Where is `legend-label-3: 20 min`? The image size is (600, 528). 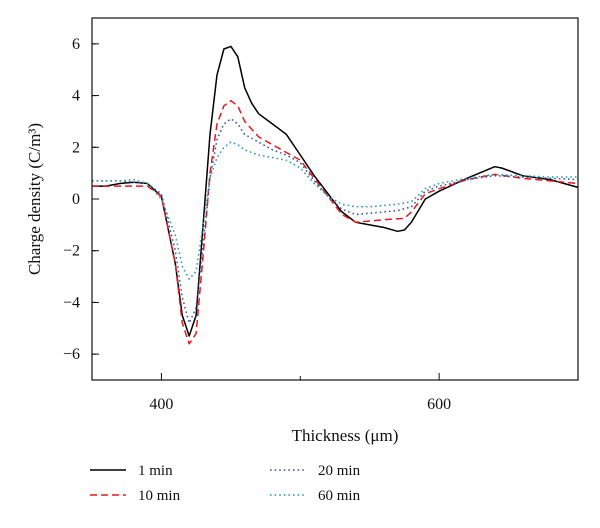 legend-label-3: 20 min is located at coordinates (339, 471).